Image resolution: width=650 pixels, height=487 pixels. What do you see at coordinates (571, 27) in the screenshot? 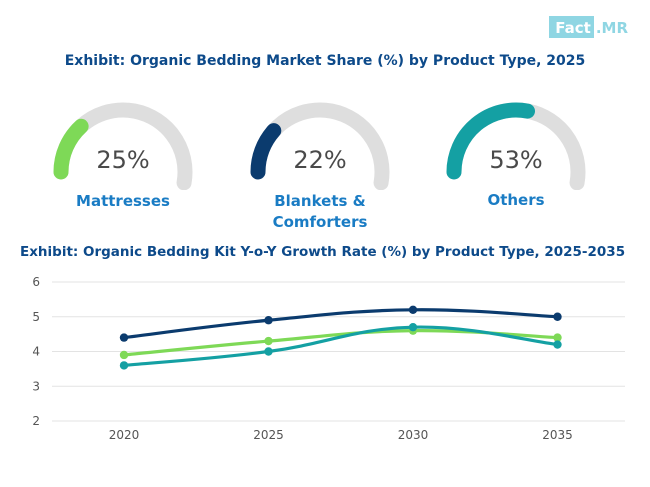
I see `logo-fact: Fact` at bounding box center [571, 27].